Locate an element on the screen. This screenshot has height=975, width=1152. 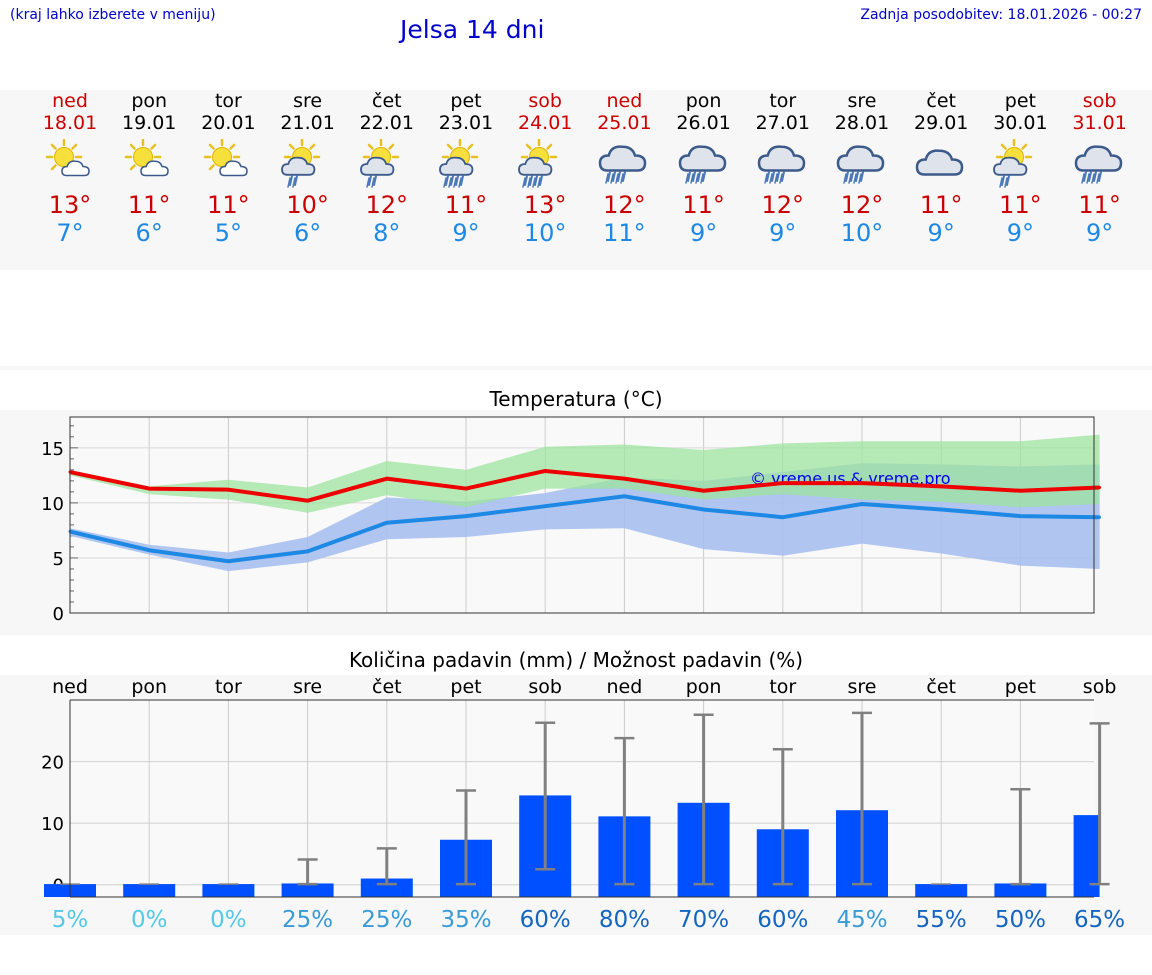
day-label: tor is located at coordinates (228, 687).